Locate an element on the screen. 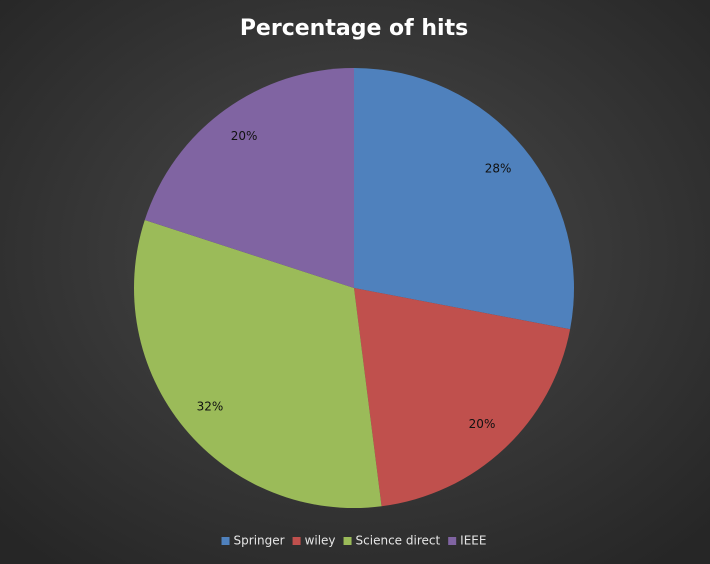 The height and width of the screenshot is (564, 710). legend-label: Springer is located at coordinates (259, 541).